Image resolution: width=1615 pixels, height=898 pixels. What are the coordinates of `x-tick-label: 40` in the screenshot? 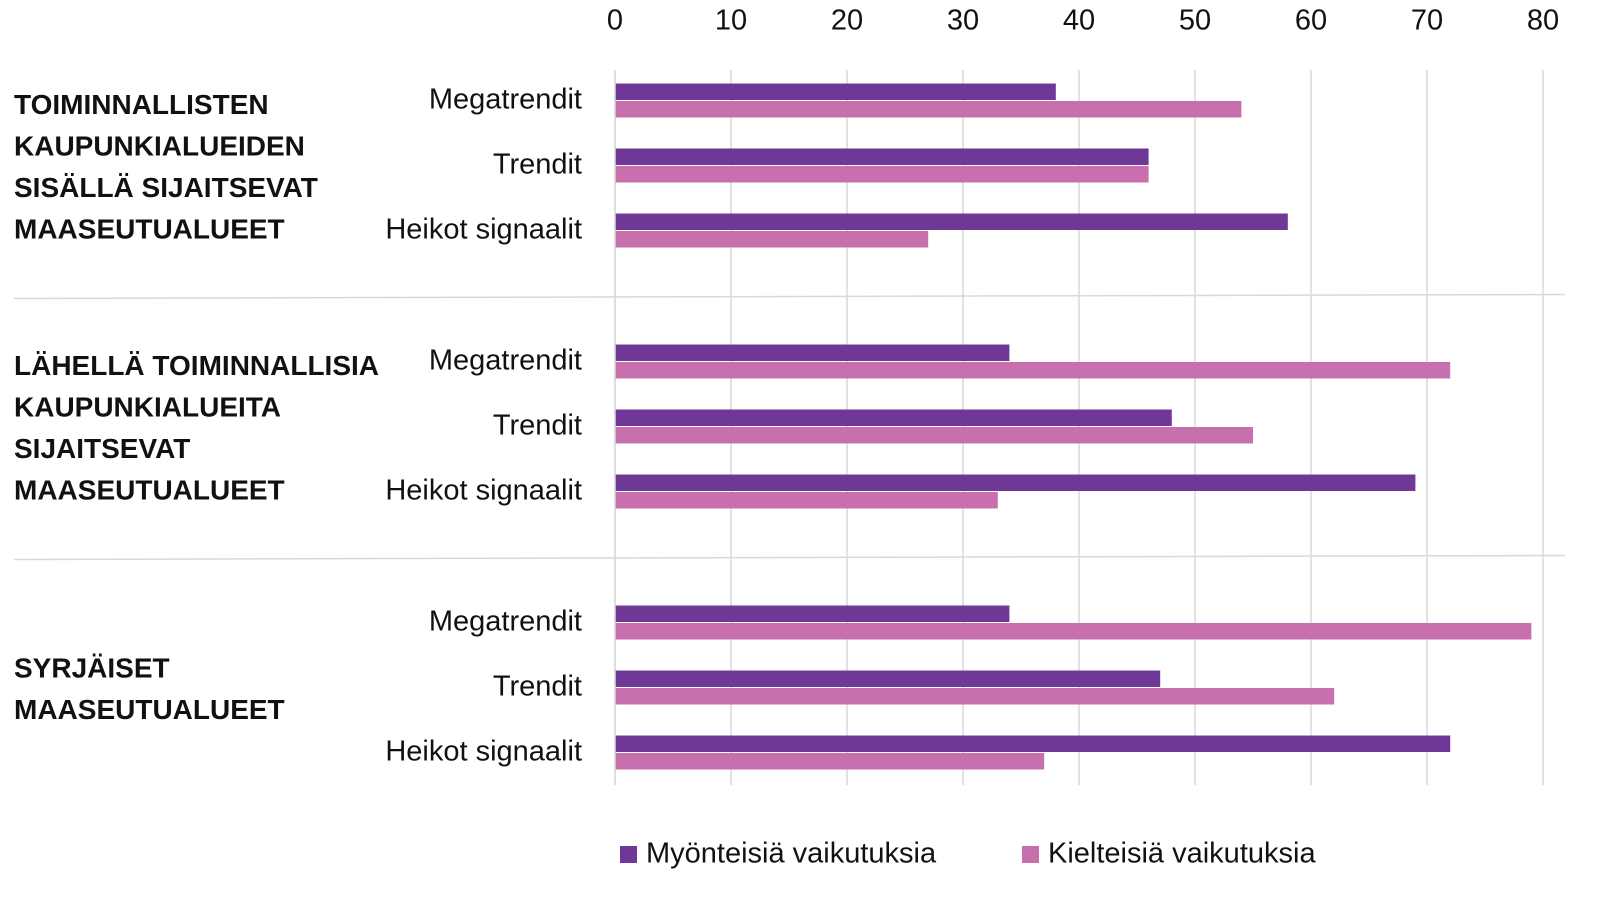 It's located at (1079, 21).